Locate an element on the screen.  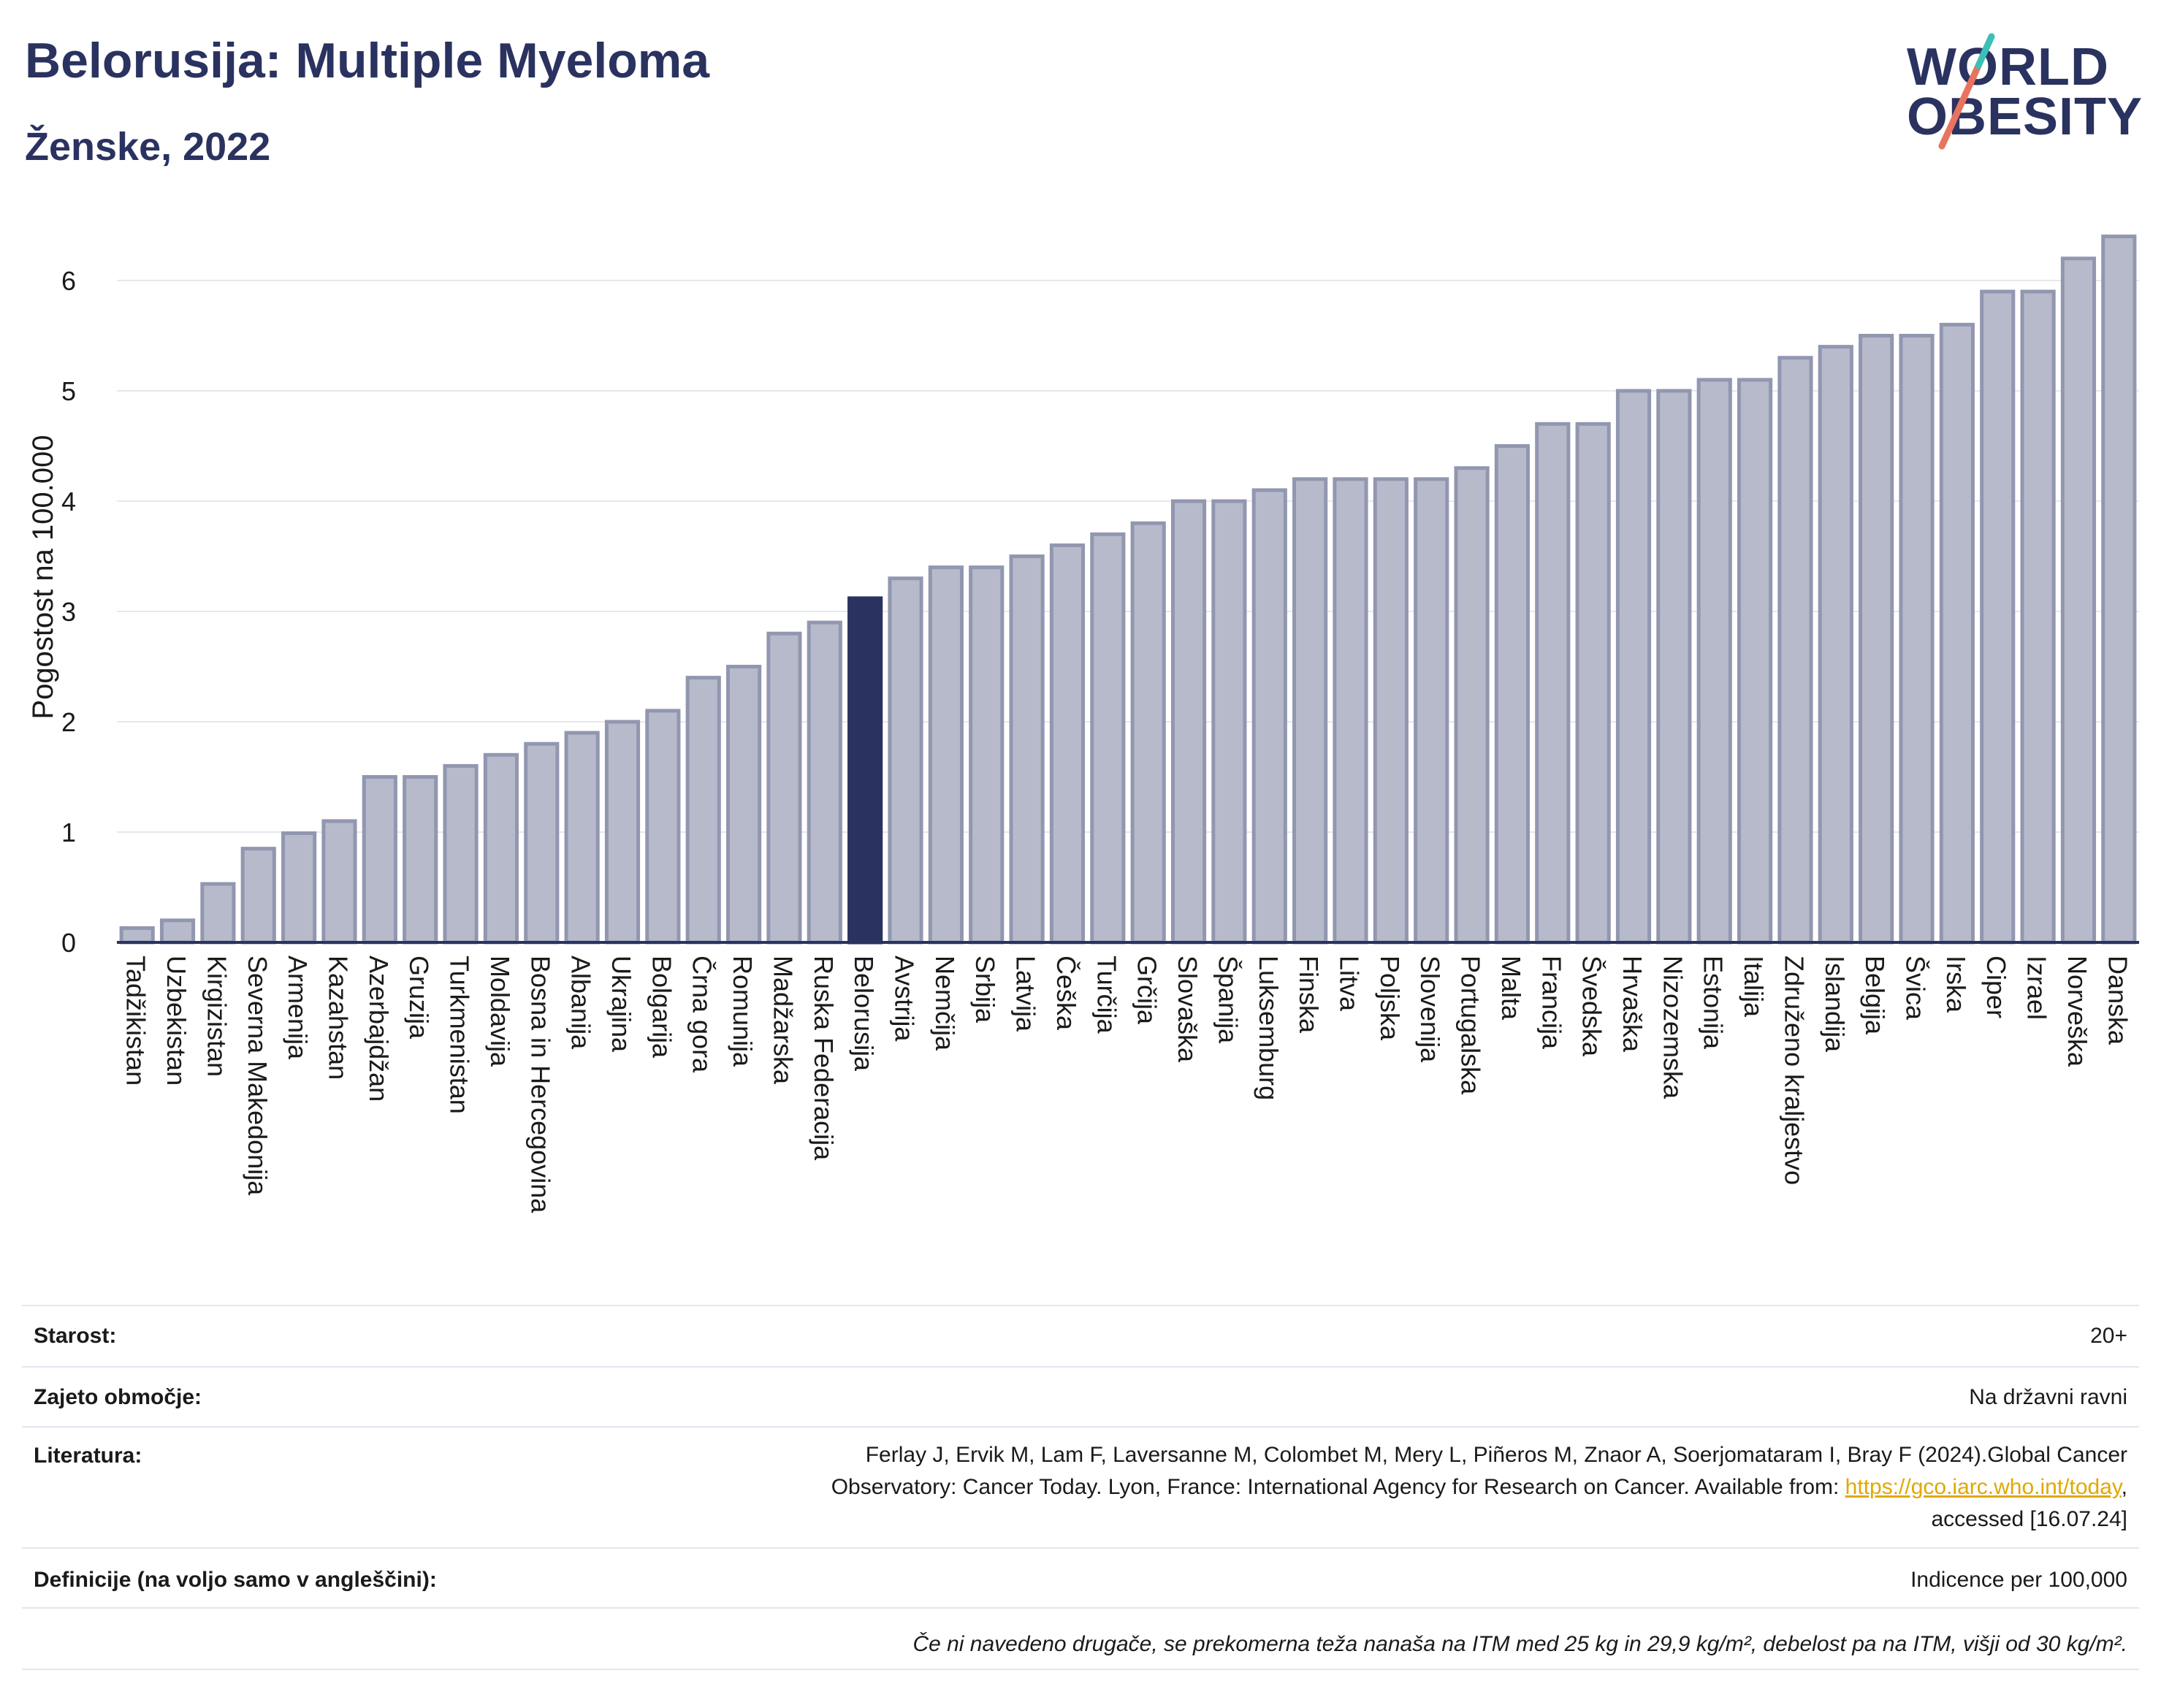
bar-ukrajina is located at coordinates (622, 832).